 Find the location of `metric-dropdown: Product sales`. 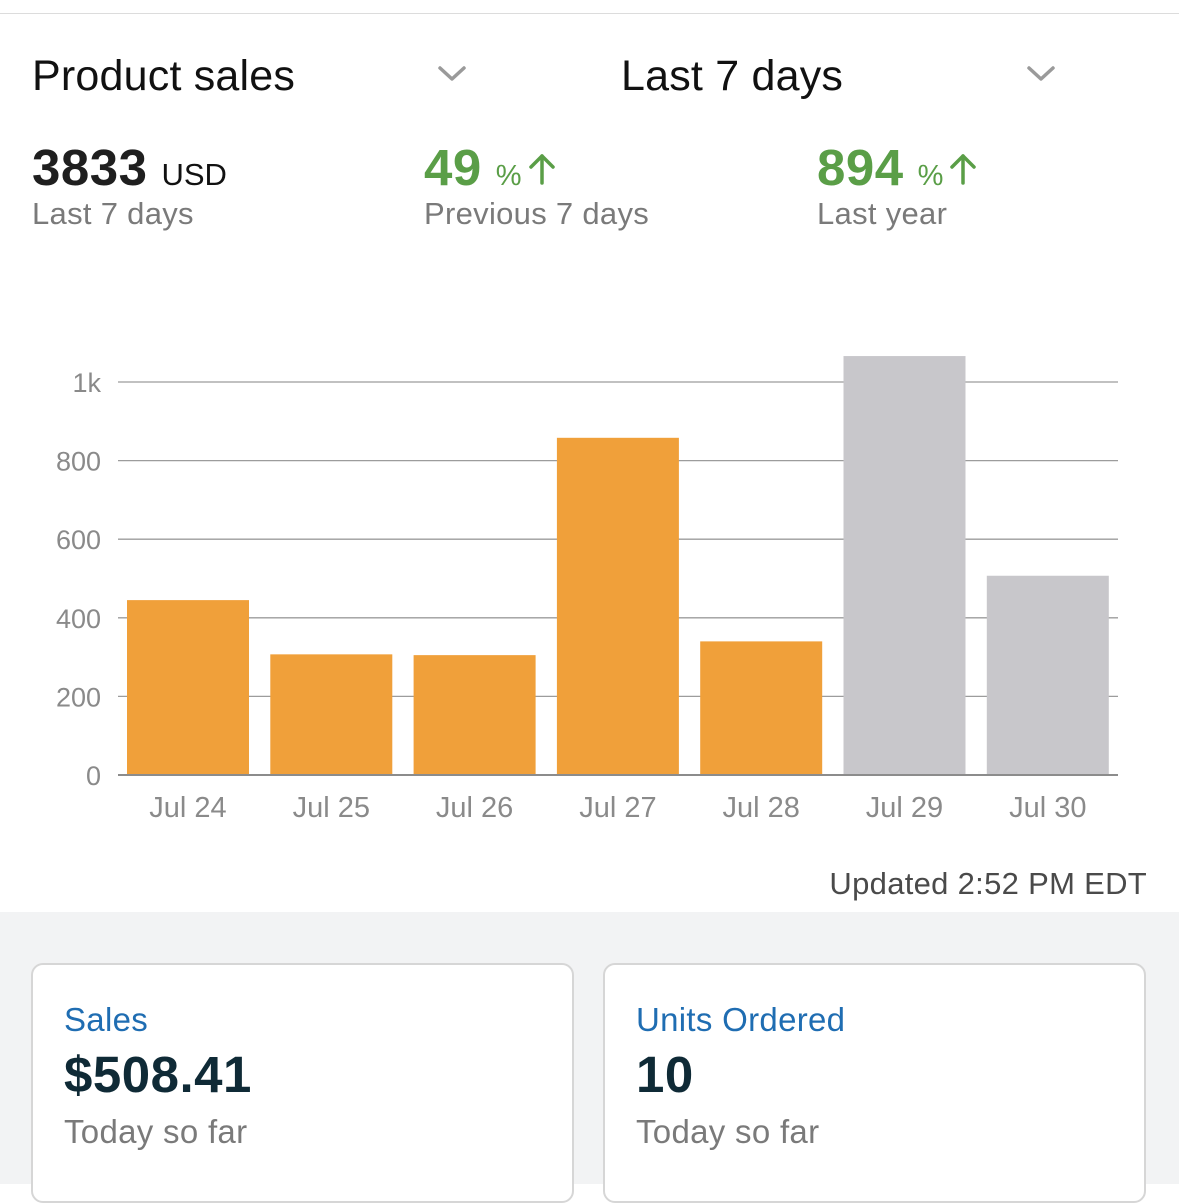

metric-dropdown: Product sales is located at coordinates (252, 76).